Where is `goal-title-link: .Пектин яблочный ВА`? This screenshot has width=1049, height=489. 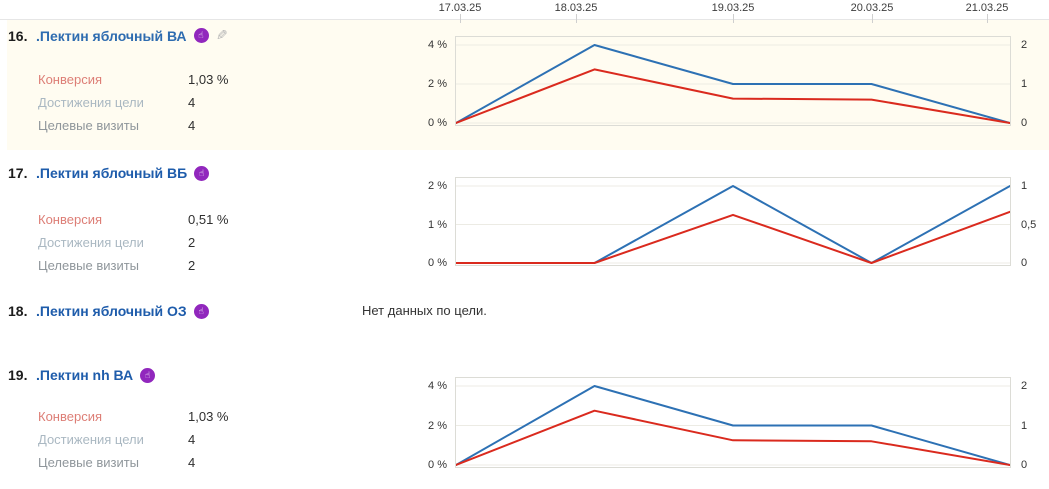 goal-title-link: .Пектин яблочный ВА is located at coordinates (111, 35).